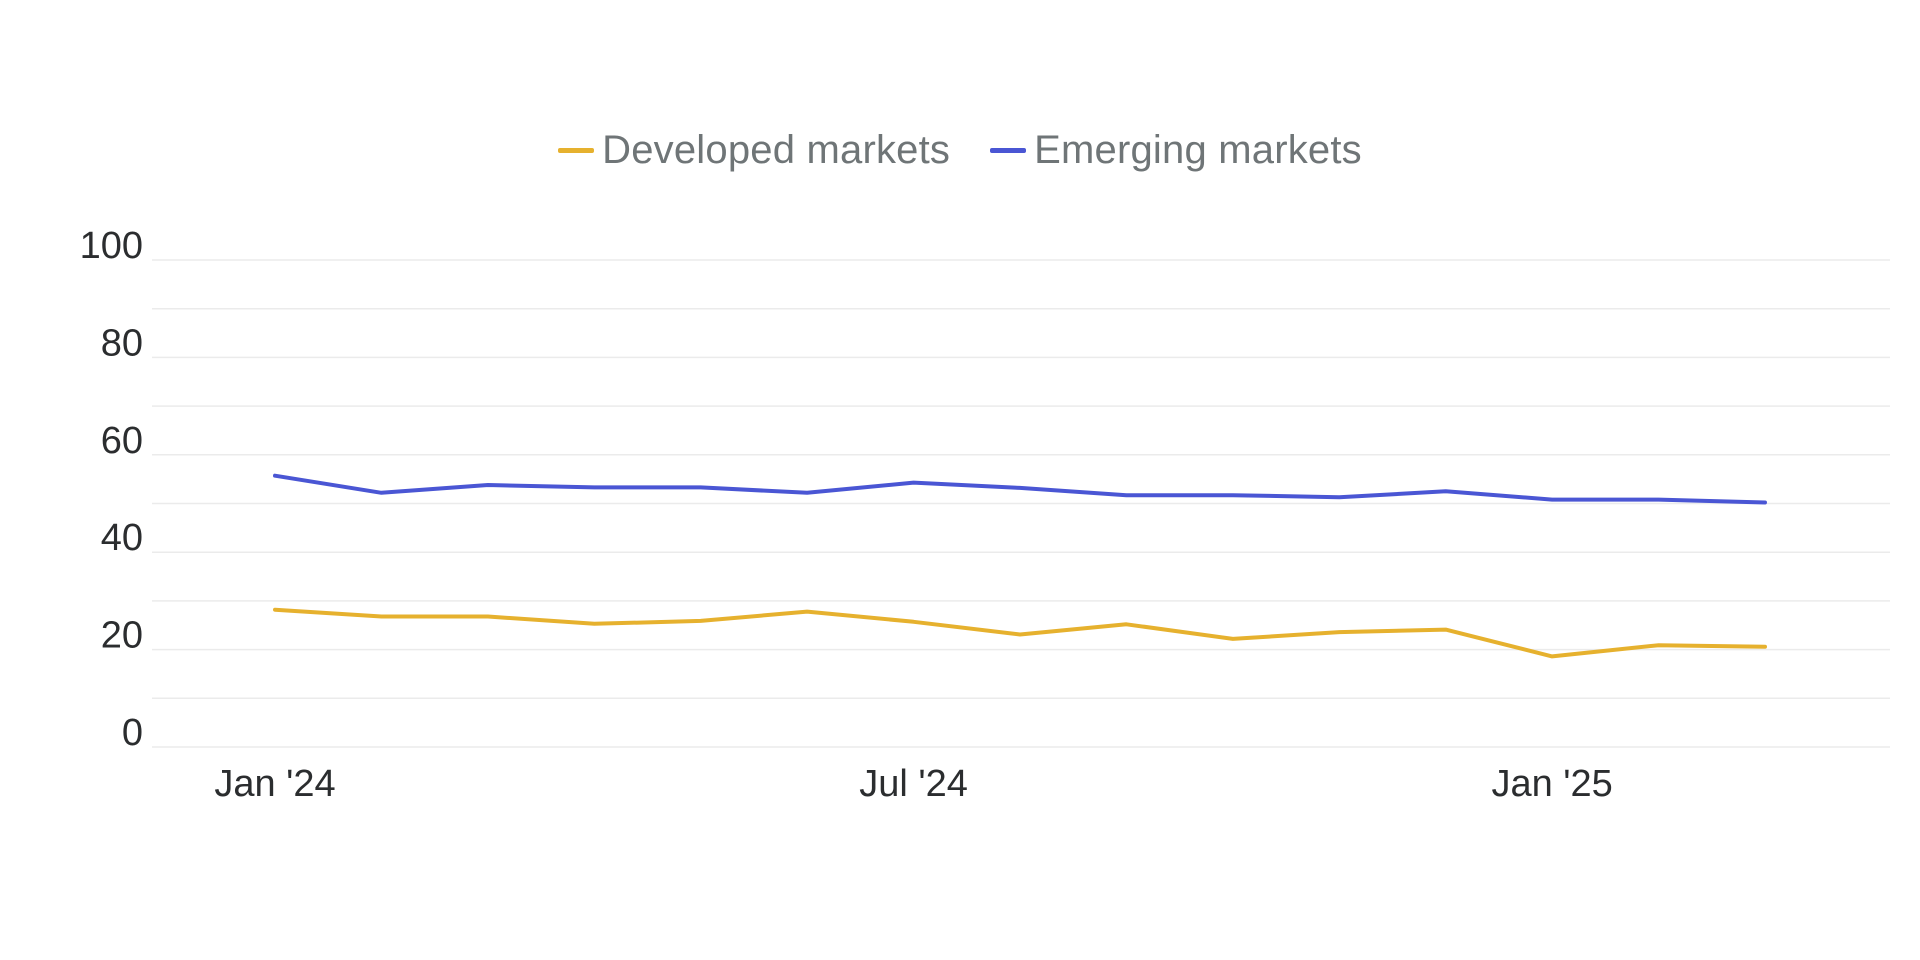 The height and width of the screenshot is (960, 1920). Describe the element at coordinates (1020, 489) in the screenshot. I see `series-line-emerging-markets` at that location.